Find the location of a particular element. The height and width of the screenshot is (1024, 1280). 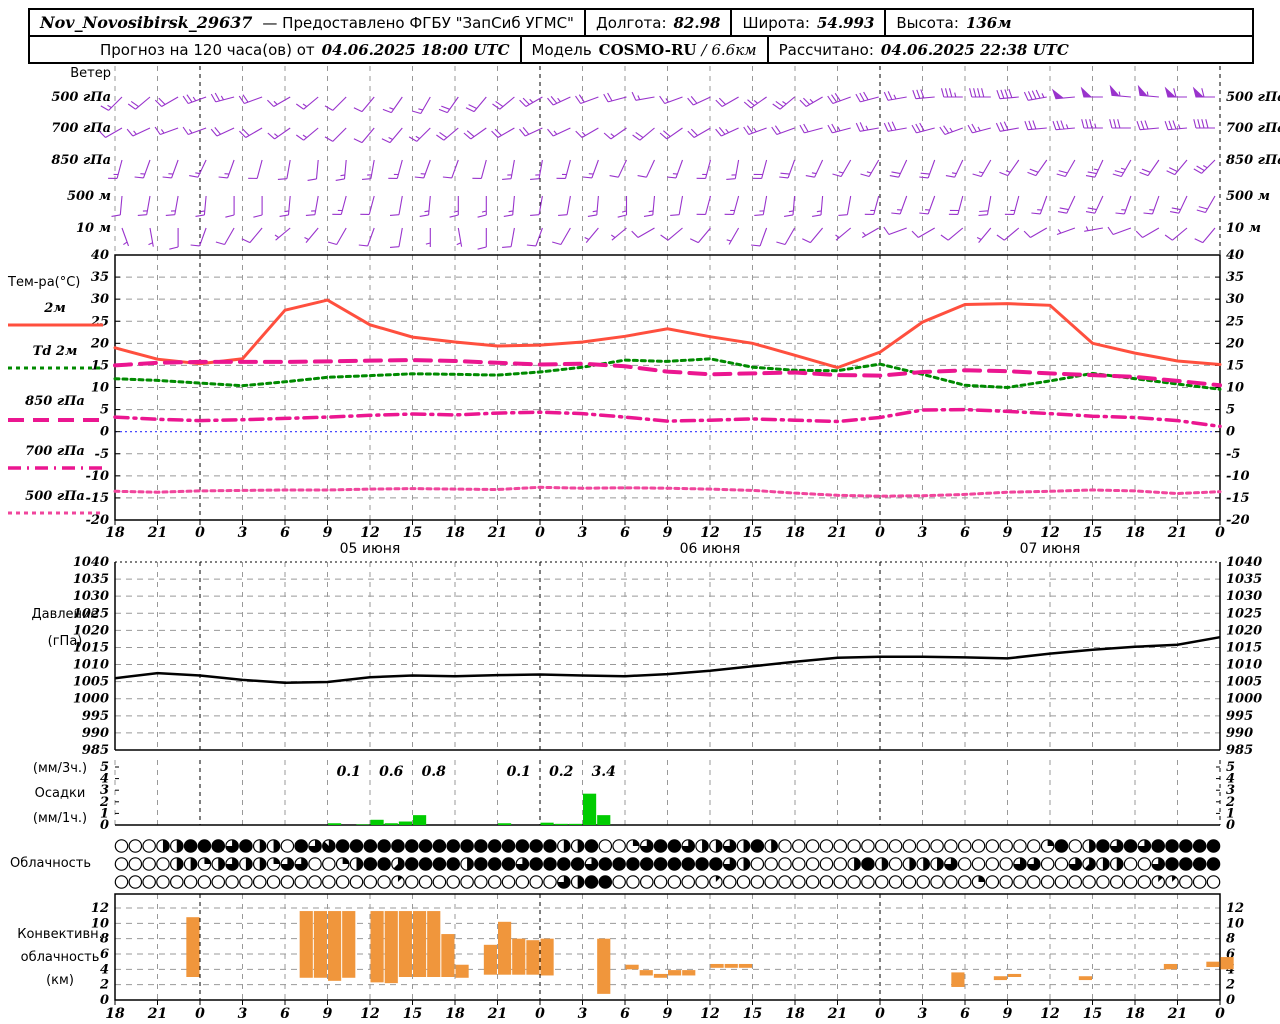

pressure-axis-label-right: 1015 is located at coordinates (1244, 647).